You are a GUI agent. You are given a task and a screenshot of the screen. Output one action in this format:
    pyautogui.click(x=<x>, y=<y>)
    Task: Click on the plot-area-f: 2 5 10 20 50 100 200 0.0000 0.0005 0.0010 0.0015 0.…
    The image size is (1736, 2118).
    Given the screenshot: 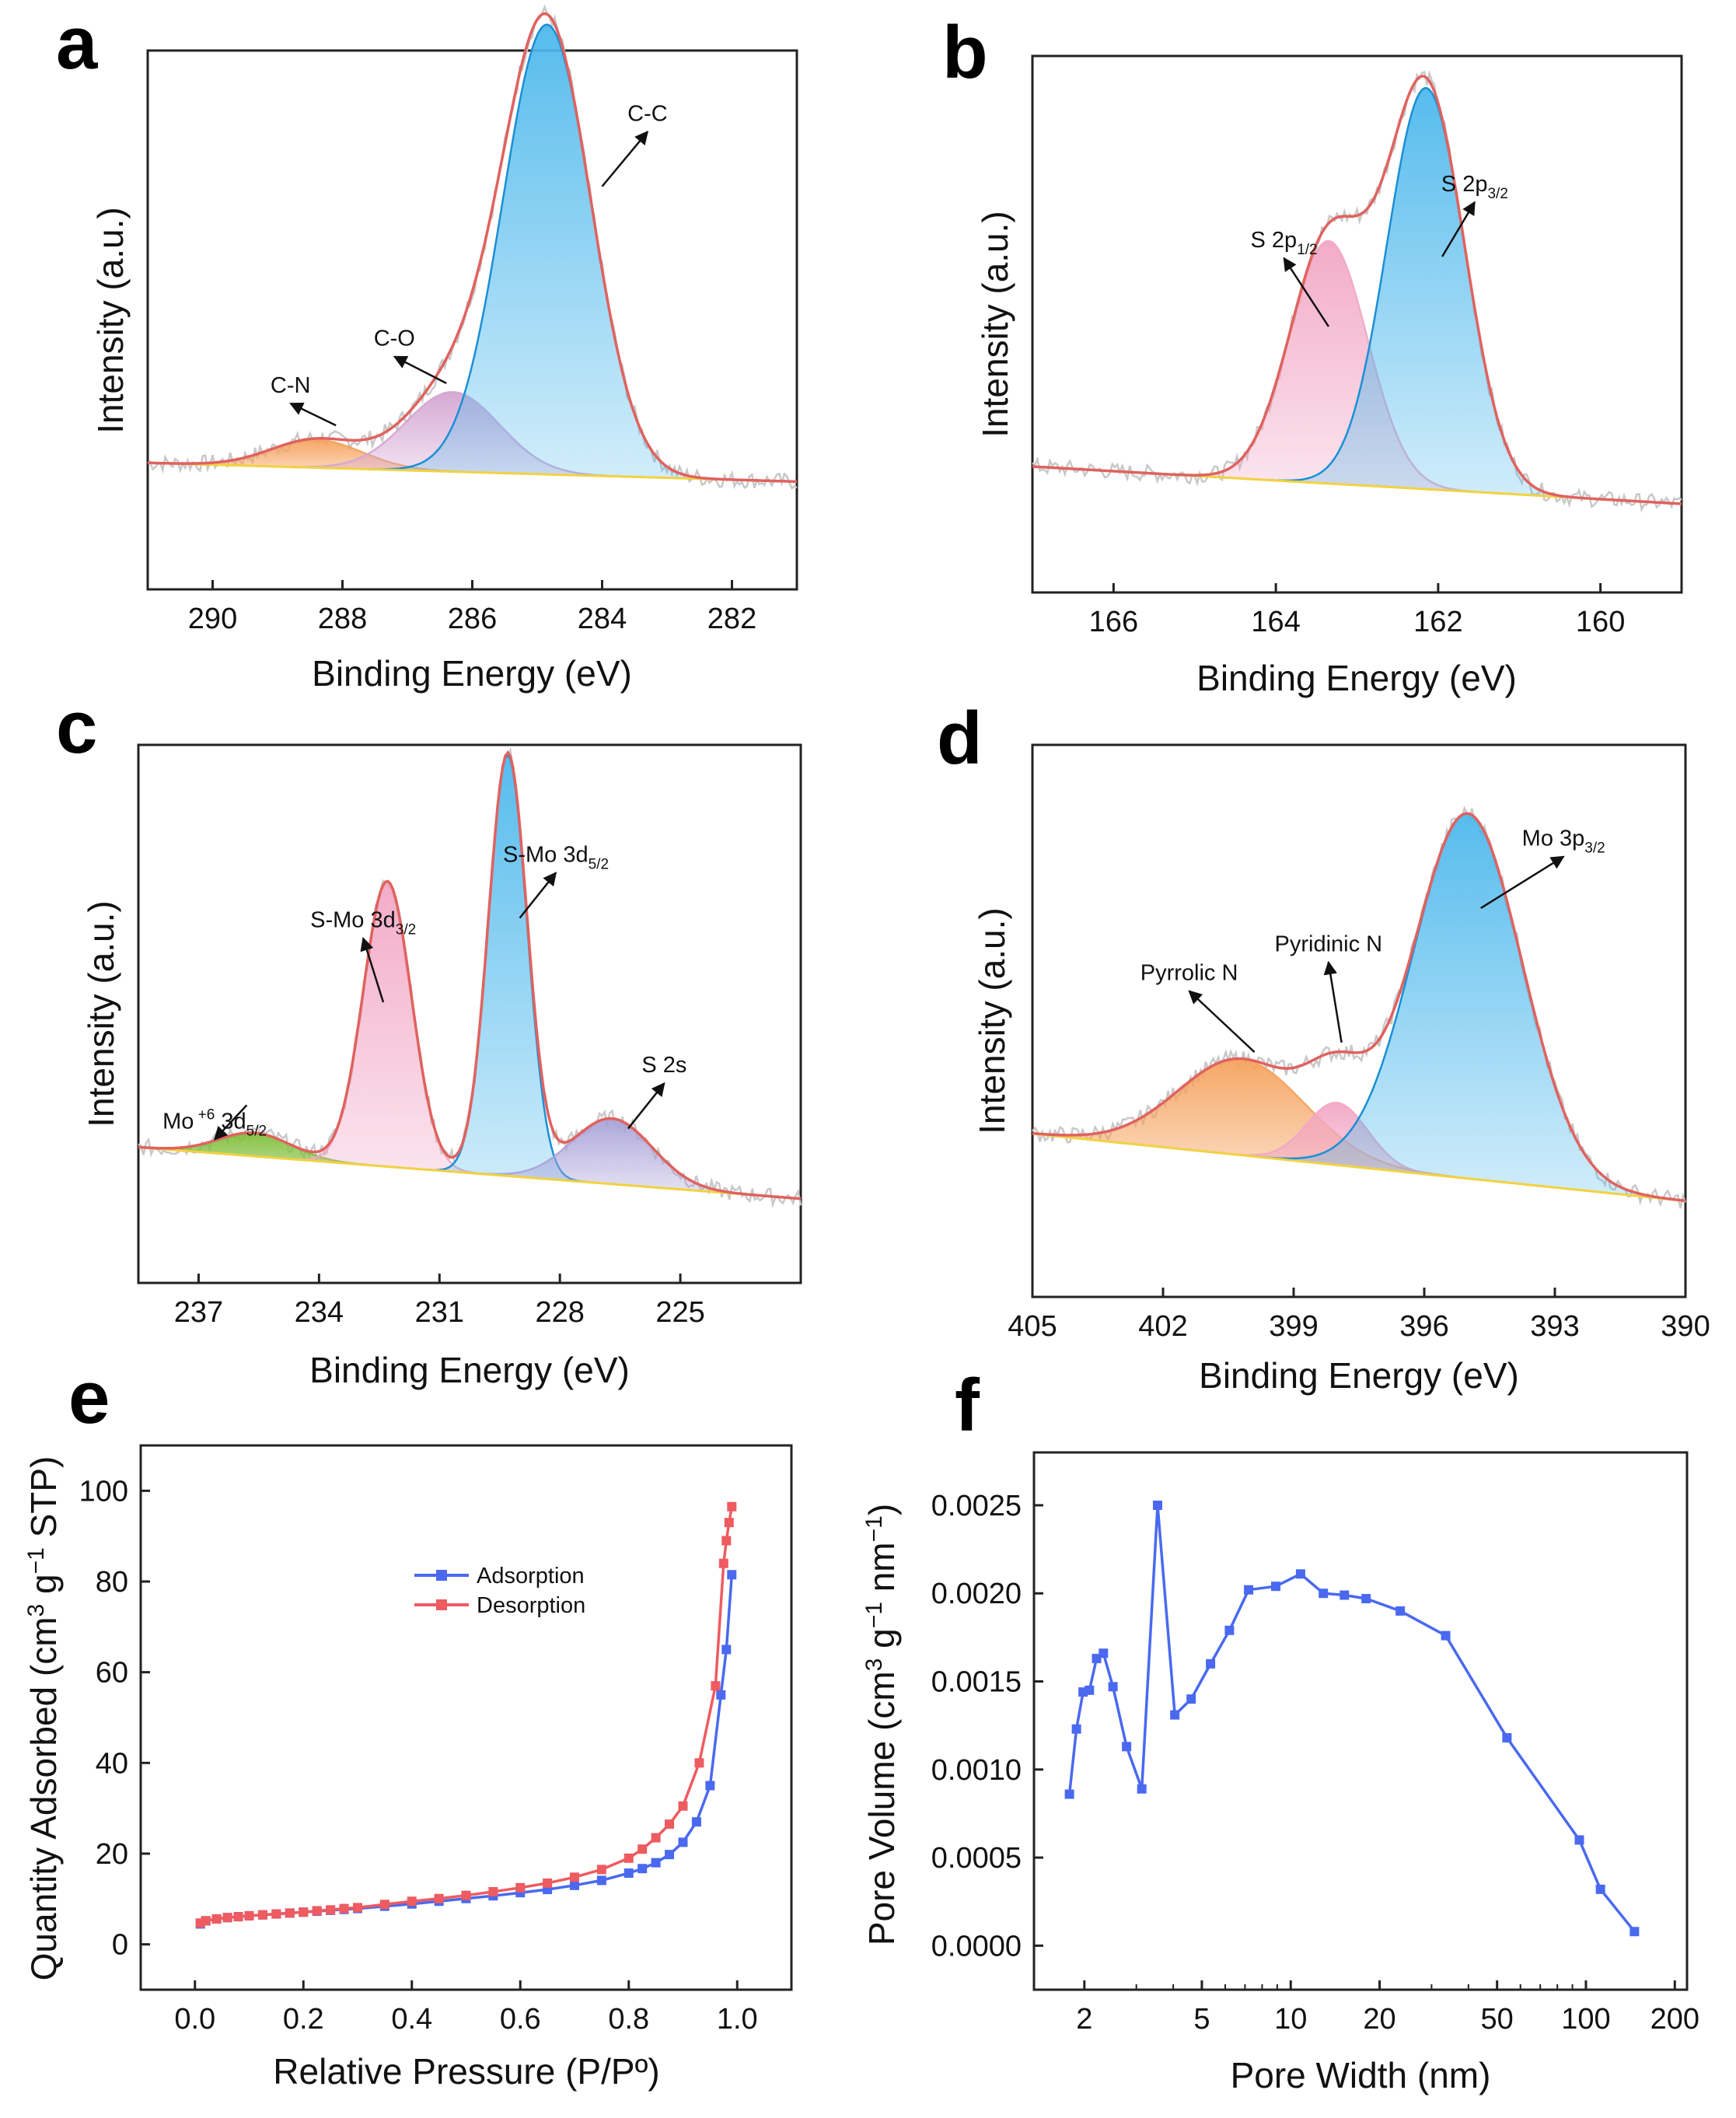 What is the action you would take?
    pyautogui.click(x=1315, y=1763)
    